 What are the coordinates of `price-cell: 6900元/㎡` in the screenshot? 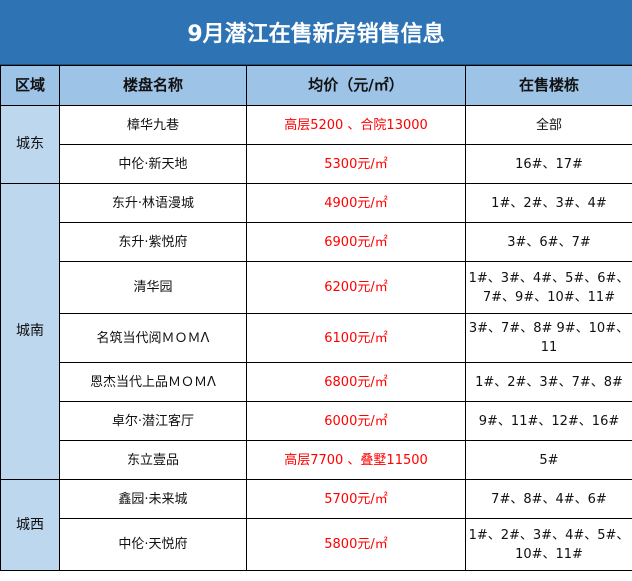 It's located at (356, 242).